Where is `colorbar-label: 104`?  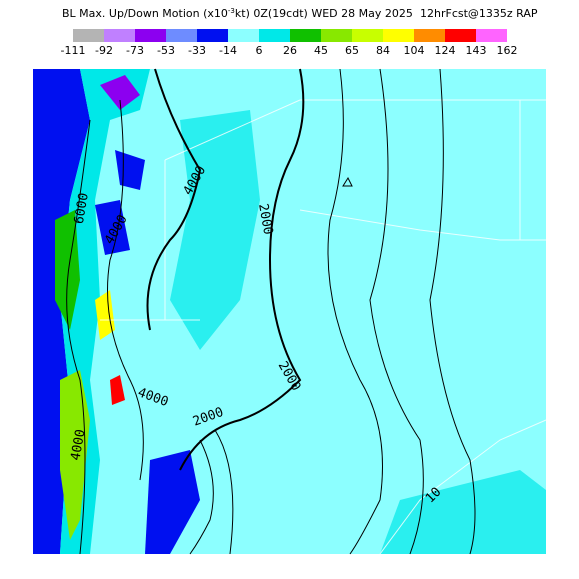
colorbar-label: 104 is located at coordinates (414, 50).